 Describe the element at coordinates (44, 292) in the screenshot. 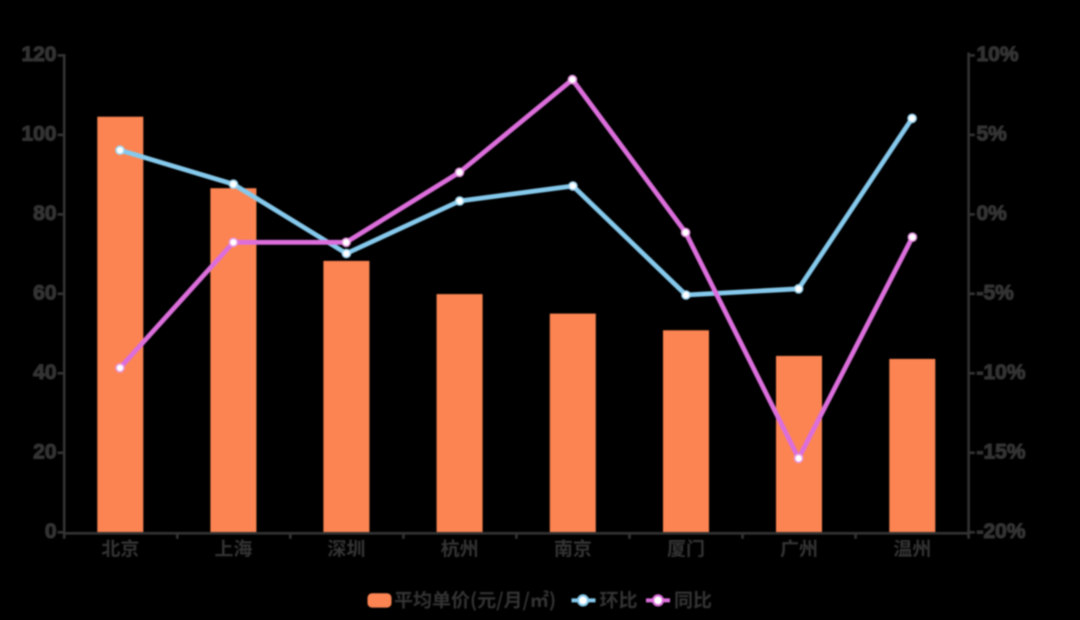

I see `svg-text: 60` at that location.